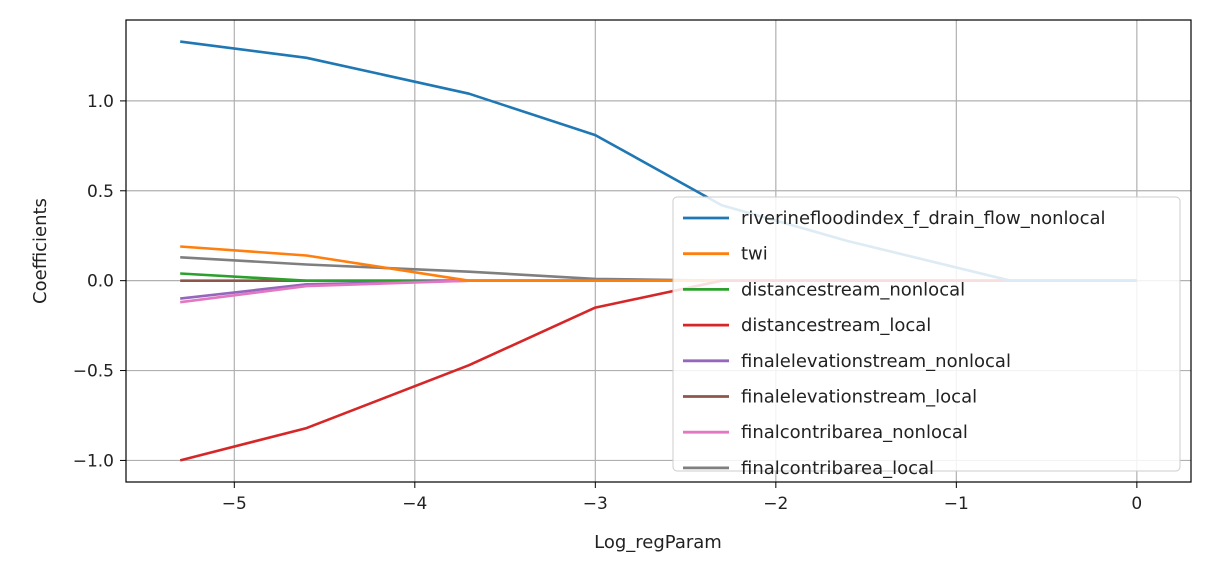 The image size is (1225, 564). I want to click on y-tick-label: −0.5, so click(93, 372).